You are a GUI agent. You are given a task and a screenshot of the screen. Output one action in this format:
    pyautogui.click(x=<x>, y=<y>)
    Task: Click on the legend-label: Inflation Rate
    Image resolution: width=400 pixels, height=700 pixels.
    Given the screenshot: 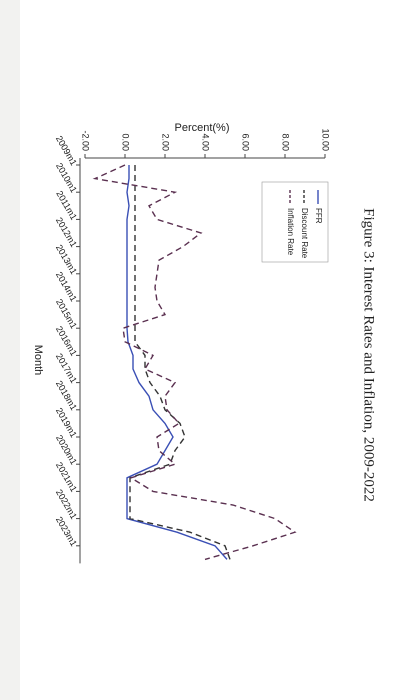 What is the action you would take?
    pyautogui.click(x=290, y=232)
    